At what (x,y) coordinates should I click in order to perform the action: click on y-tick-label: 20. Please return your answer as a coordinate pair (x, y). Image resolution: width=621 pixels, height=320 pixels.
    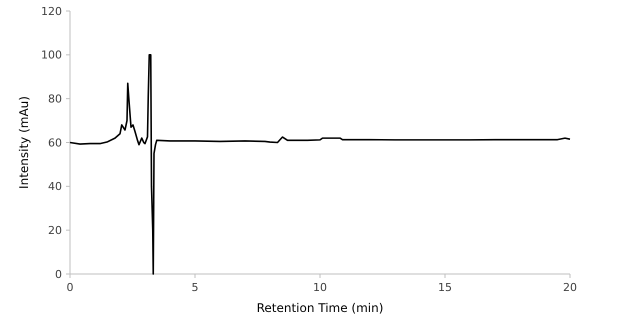
    Looking at the image, I should click on (55, 231).